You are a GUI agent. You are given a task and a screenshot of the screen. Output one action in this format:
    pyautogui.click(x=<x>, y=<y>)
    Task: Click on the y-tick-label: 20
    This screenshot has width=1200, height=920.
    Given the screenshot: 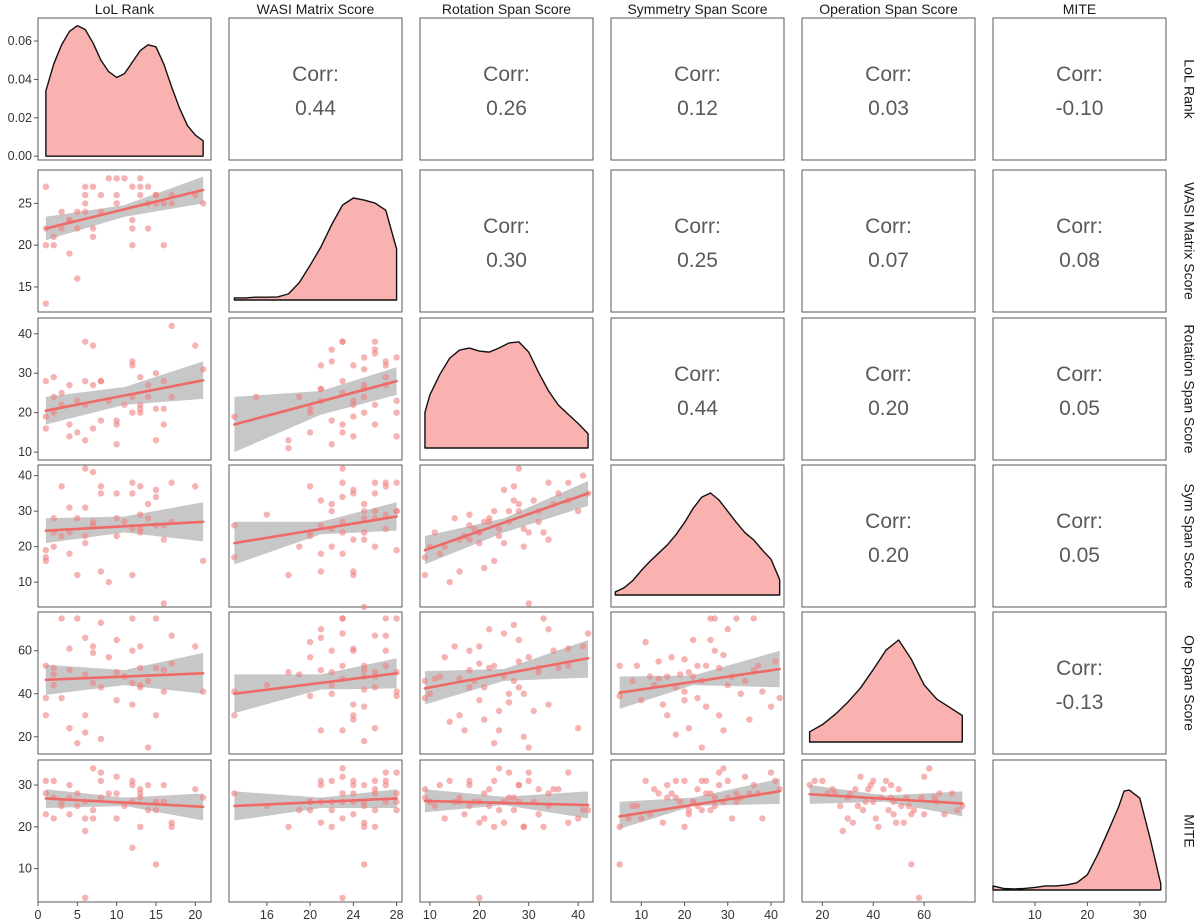 What is the action you would take?
    pyautogui.click(x=25, y=413)
    